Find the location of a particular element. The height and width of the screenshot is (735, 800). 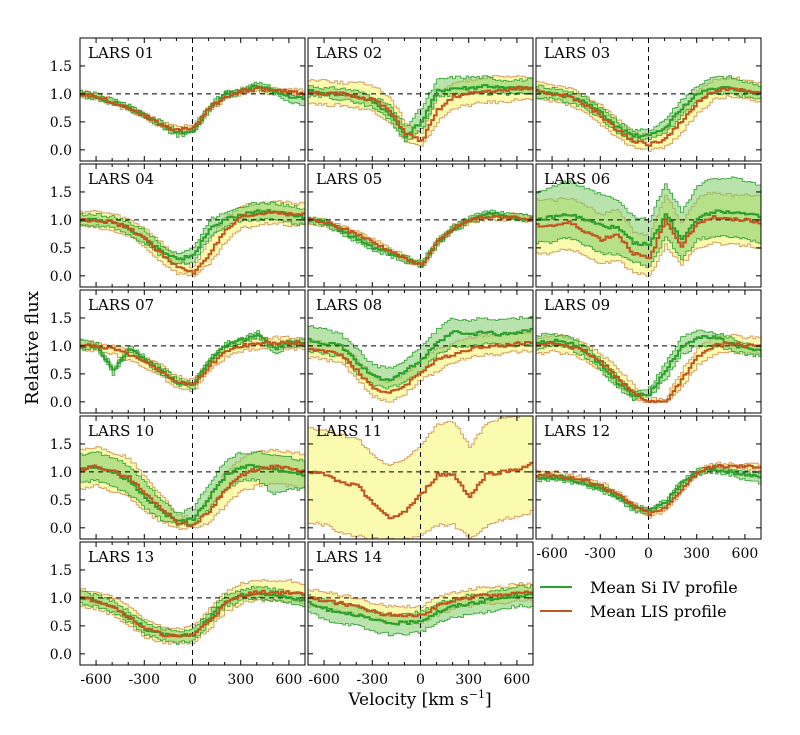

panel: LARS 09 is located at coordinates (648, 351).